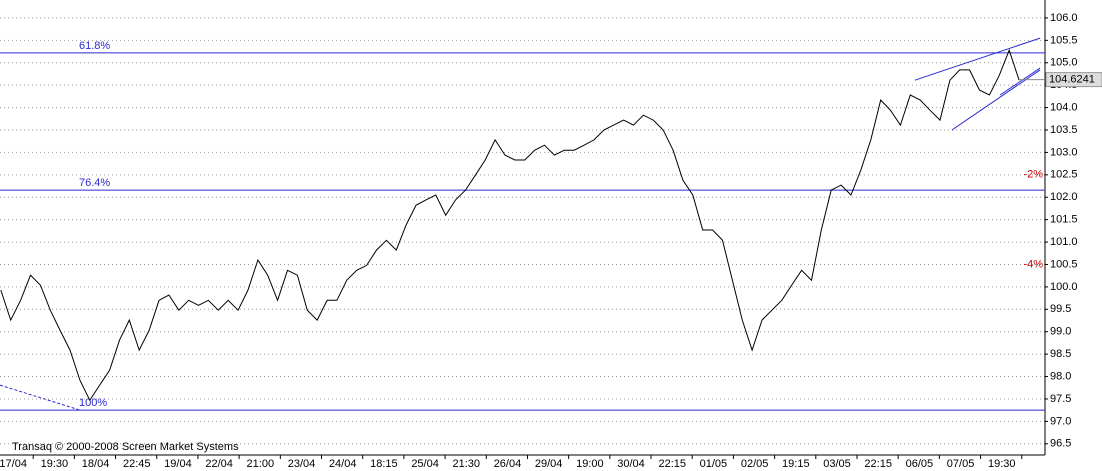 The height and width of the screenshot is (471, 1102). Describe the element at coordinates (1064, 242) in the screenshot. I see `y-tick-label: 101.0` at that location.